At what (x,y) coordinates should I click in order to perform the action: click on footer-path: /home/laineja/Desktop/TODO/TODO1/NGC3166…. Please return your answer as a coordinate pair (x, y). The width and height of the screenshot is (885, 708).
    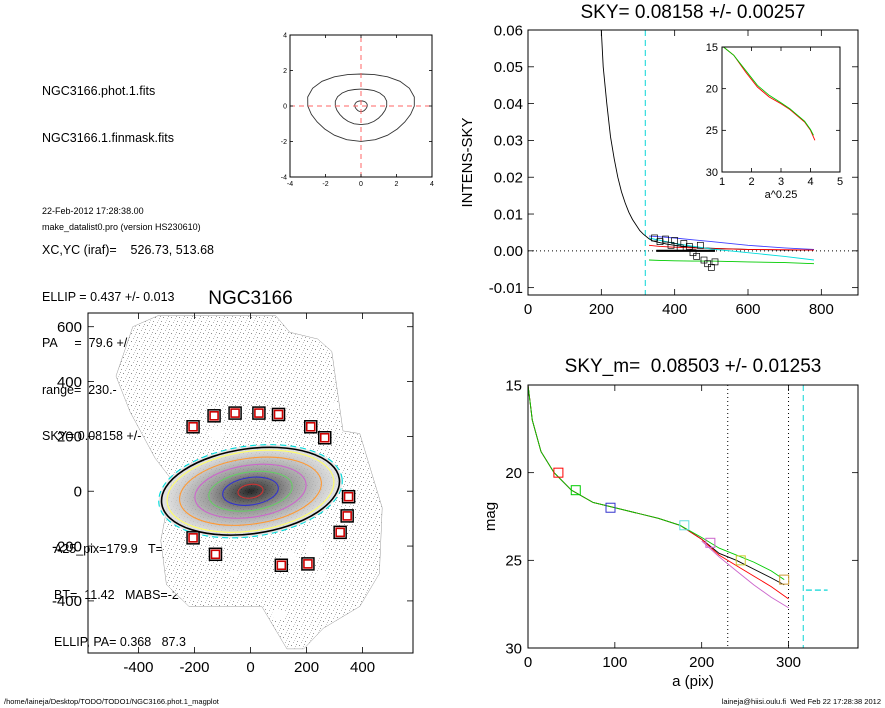
    Looking at the image, I should click on (111, 701).